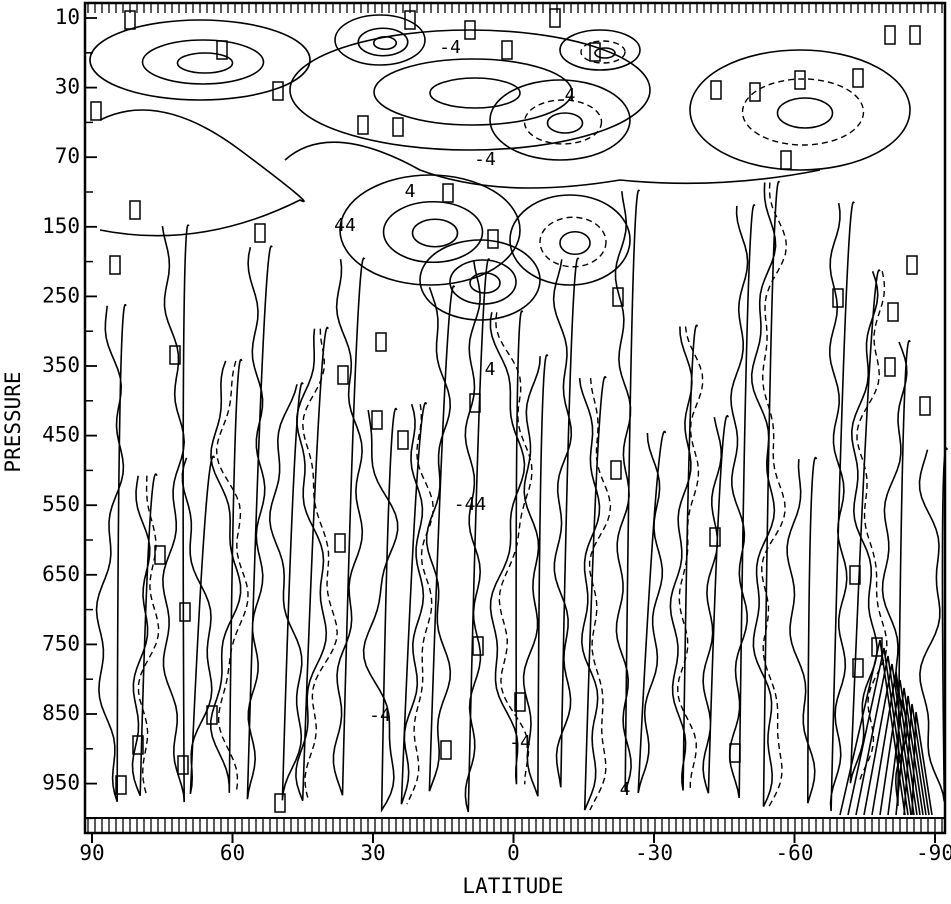 The width and height of the screenshot is (951, 904). What do you see at coordinates (67, 156) in the screenshot?
I see `y-tick-label: 70` at bounding box center [67, 156].